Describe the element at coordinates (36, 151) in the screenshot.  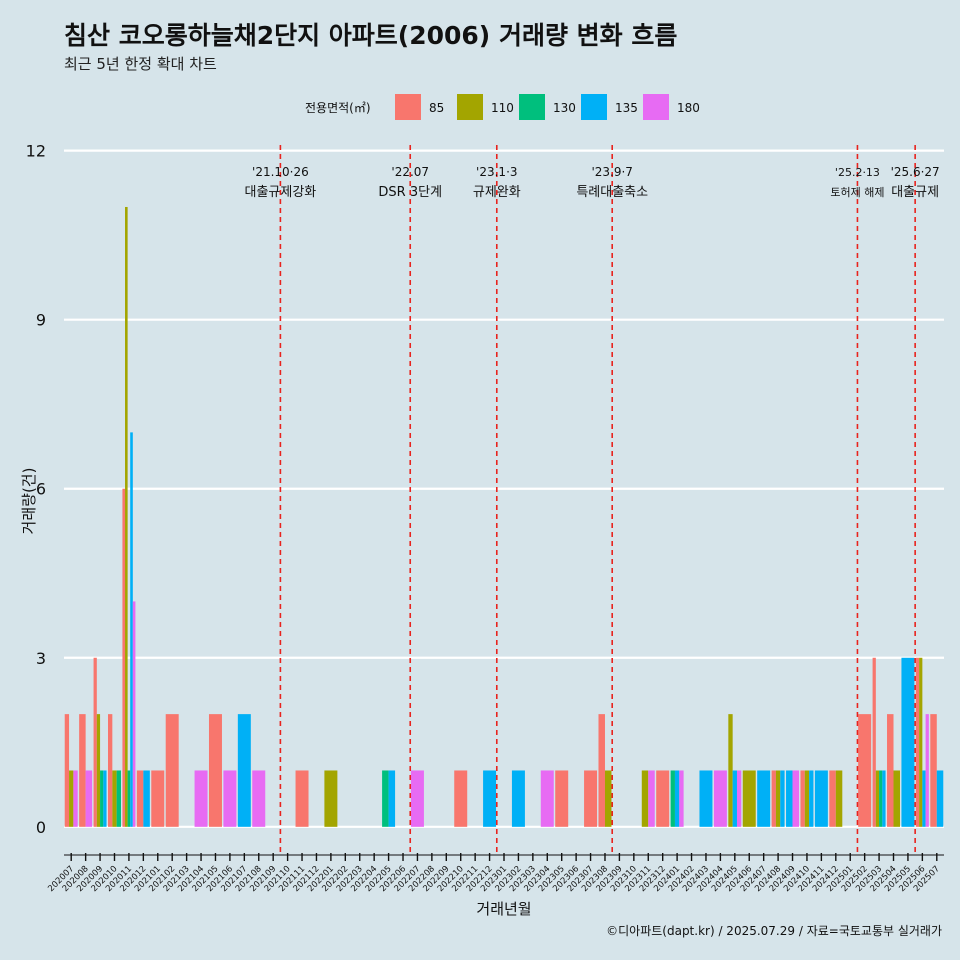
I see `y-tick-label: 12` at that location.